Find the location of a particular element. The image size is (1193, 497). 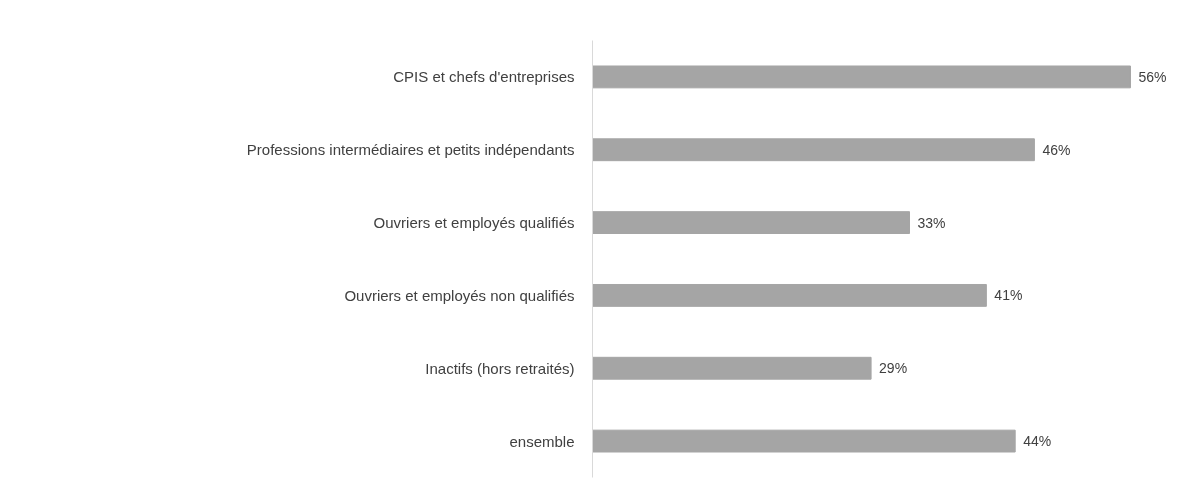

y-tick-label: Professions intermédiaires et petits indépendants is located at coordinates (410, 150).